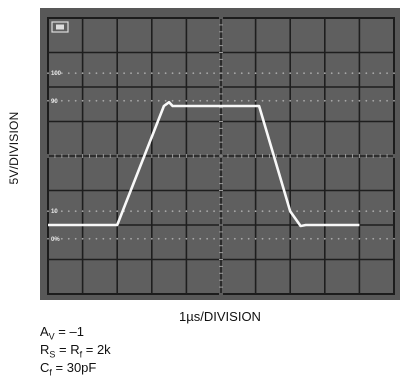  I want to click on scope-marking: 10, so click(54, 212).